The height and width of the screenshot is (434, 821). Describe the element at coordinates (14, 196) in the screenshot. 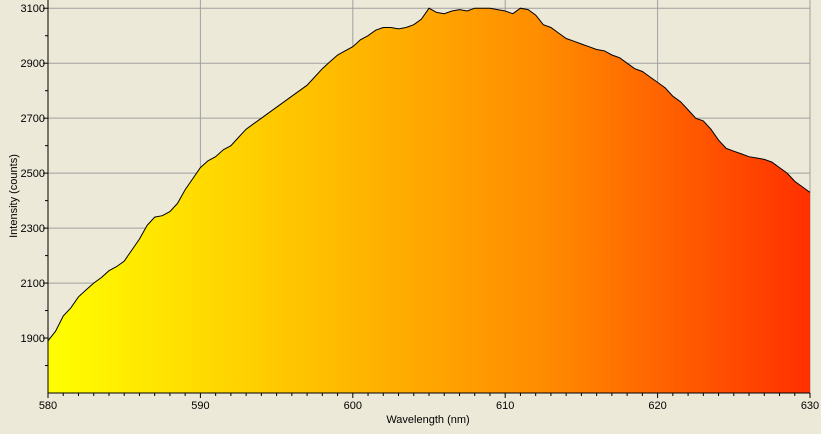

I see `y-axis-label: Intensity (counts)` at that location.